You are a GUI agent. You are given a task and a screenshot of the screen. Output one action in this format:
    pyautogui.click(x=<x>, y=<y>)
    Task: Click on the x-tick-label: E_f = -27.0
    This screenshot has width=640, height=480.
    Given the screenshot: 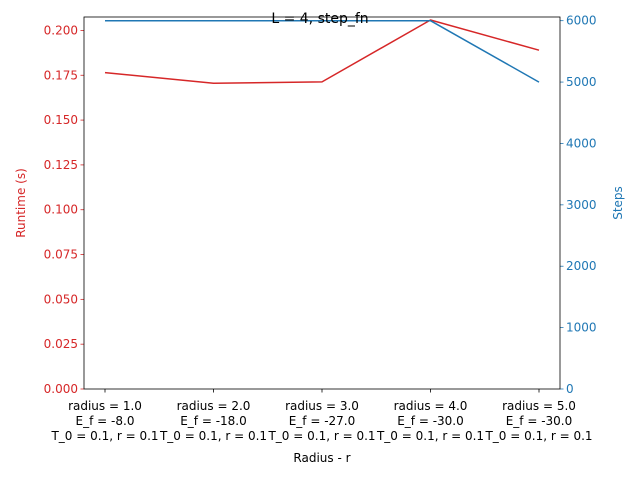 What is the action you would take?
    pyautogui.click(x=322, y=421)
    